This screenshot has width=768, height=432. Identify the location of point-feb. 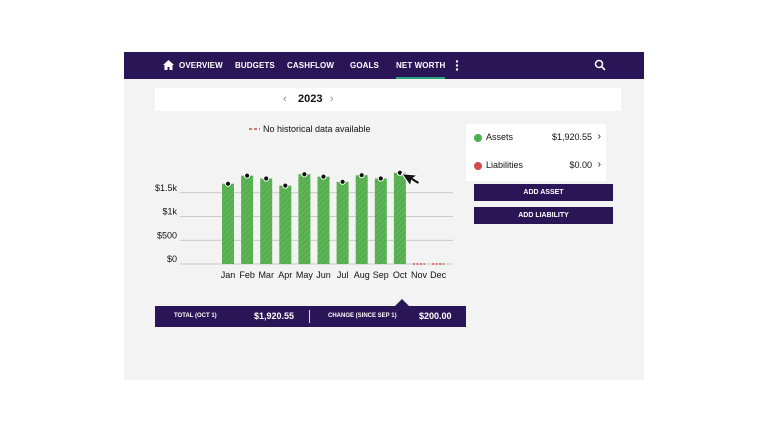
(247, 175).